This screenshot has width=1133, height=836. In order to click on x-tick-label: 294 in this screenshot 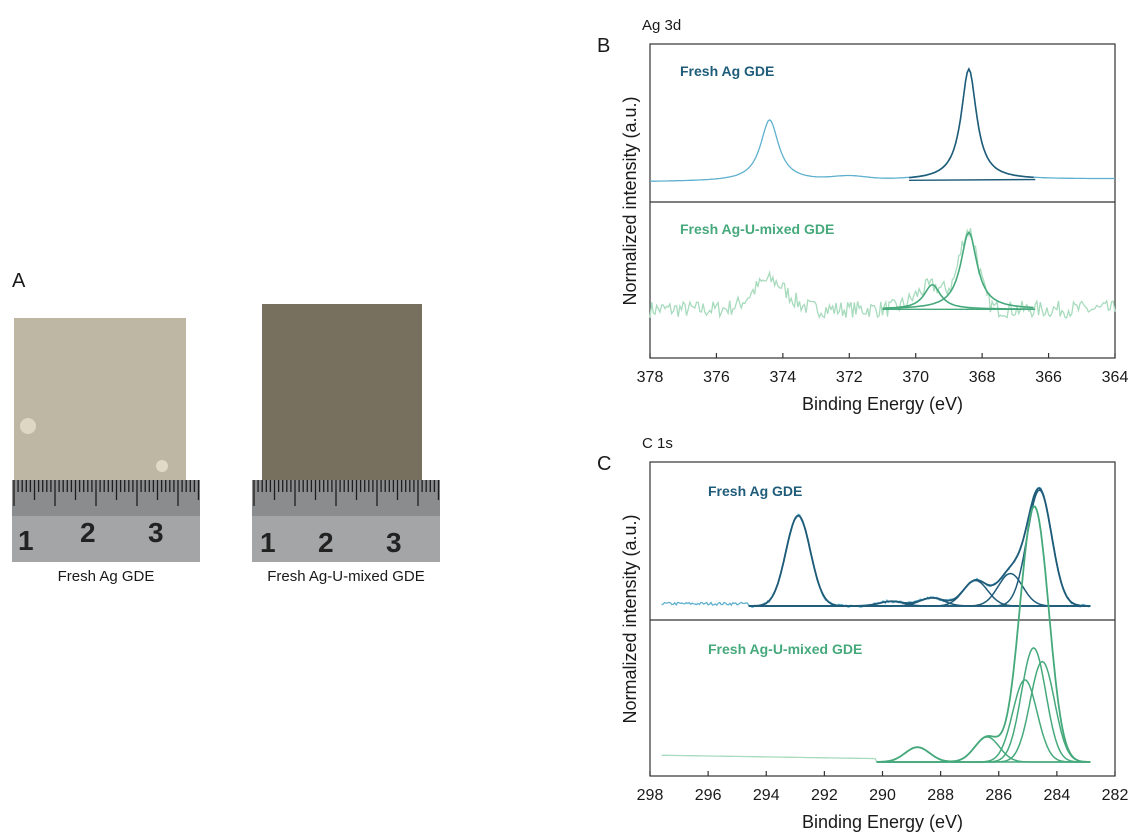, I will do `click(766, 795)`.